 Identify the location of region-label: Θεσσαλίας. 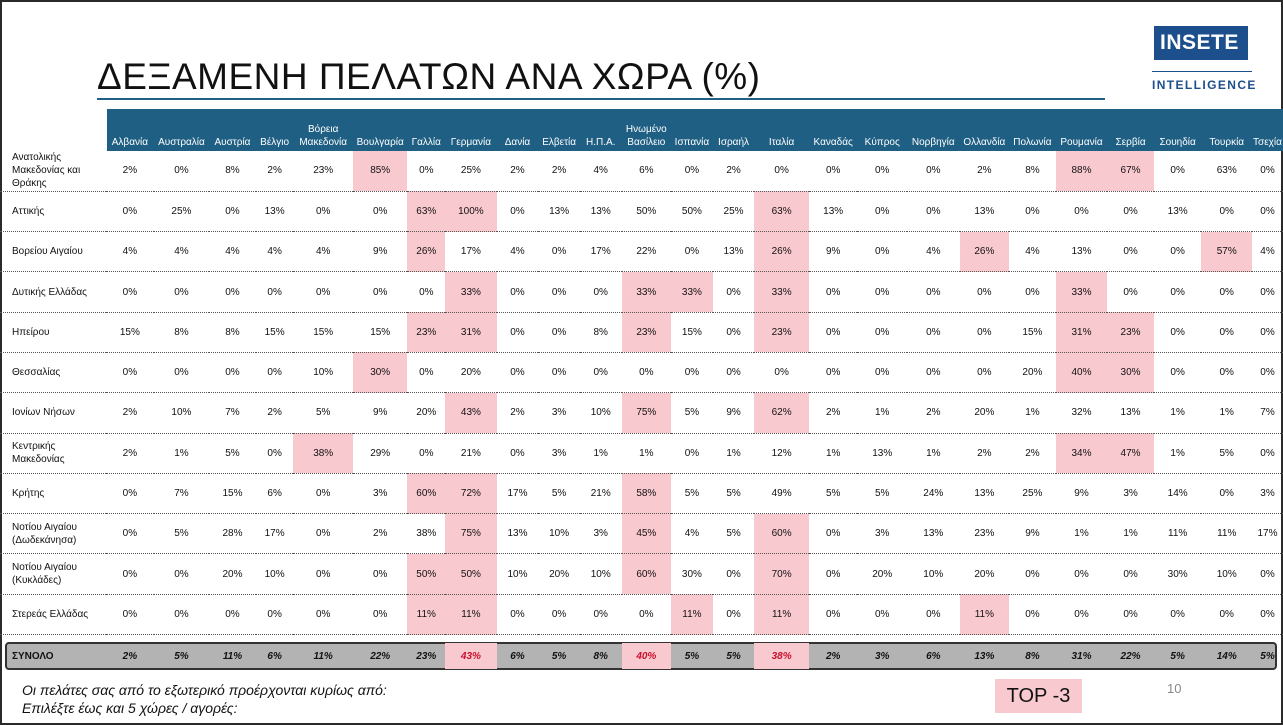
(53, 373).